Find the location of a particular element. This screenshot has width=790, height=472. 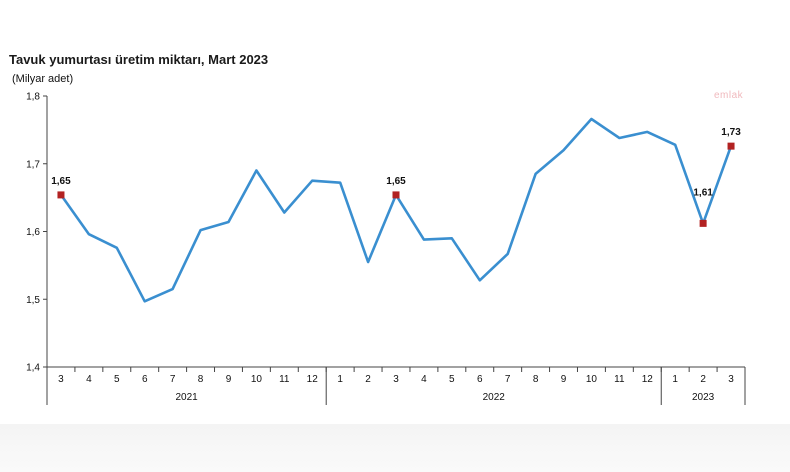

y-tick-label: 1,6 is located at coordinates (33, 232).